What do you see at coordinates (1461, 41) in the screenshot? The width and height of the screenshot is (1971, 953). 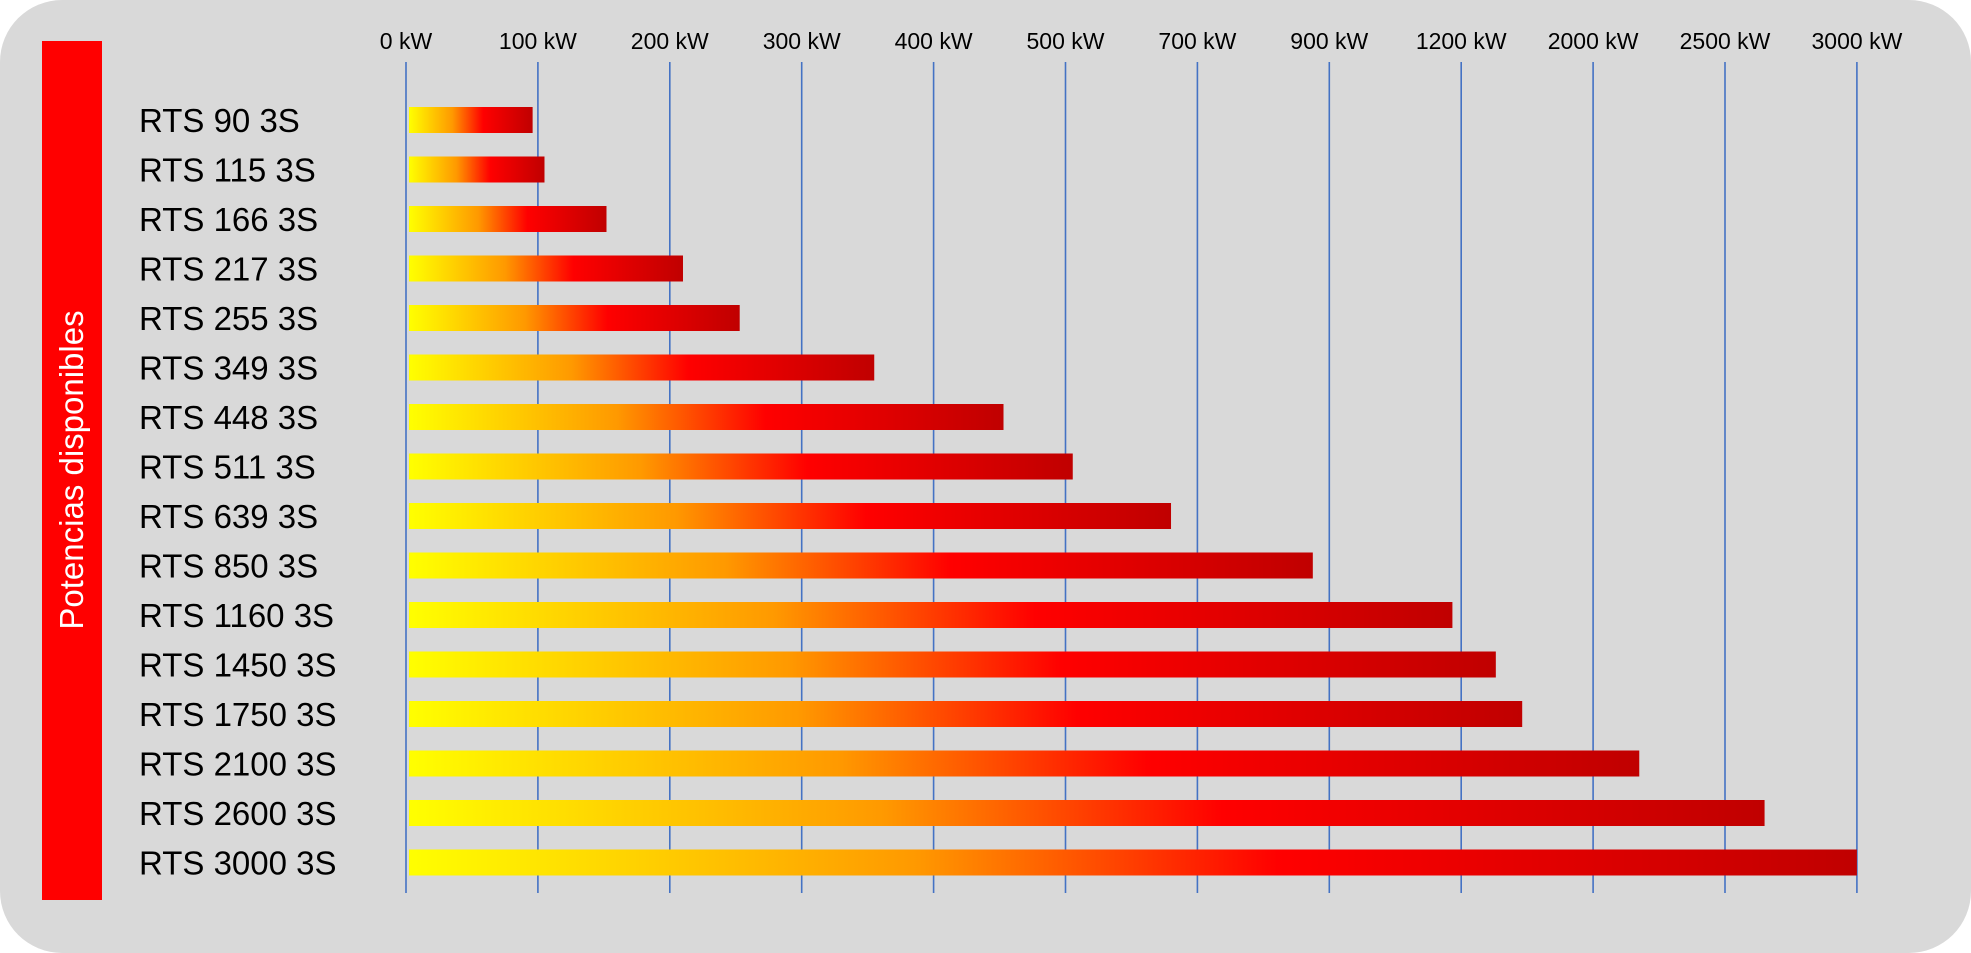 I see `x-tick-label: 1200 kW` at bounding box center [1461, 41].